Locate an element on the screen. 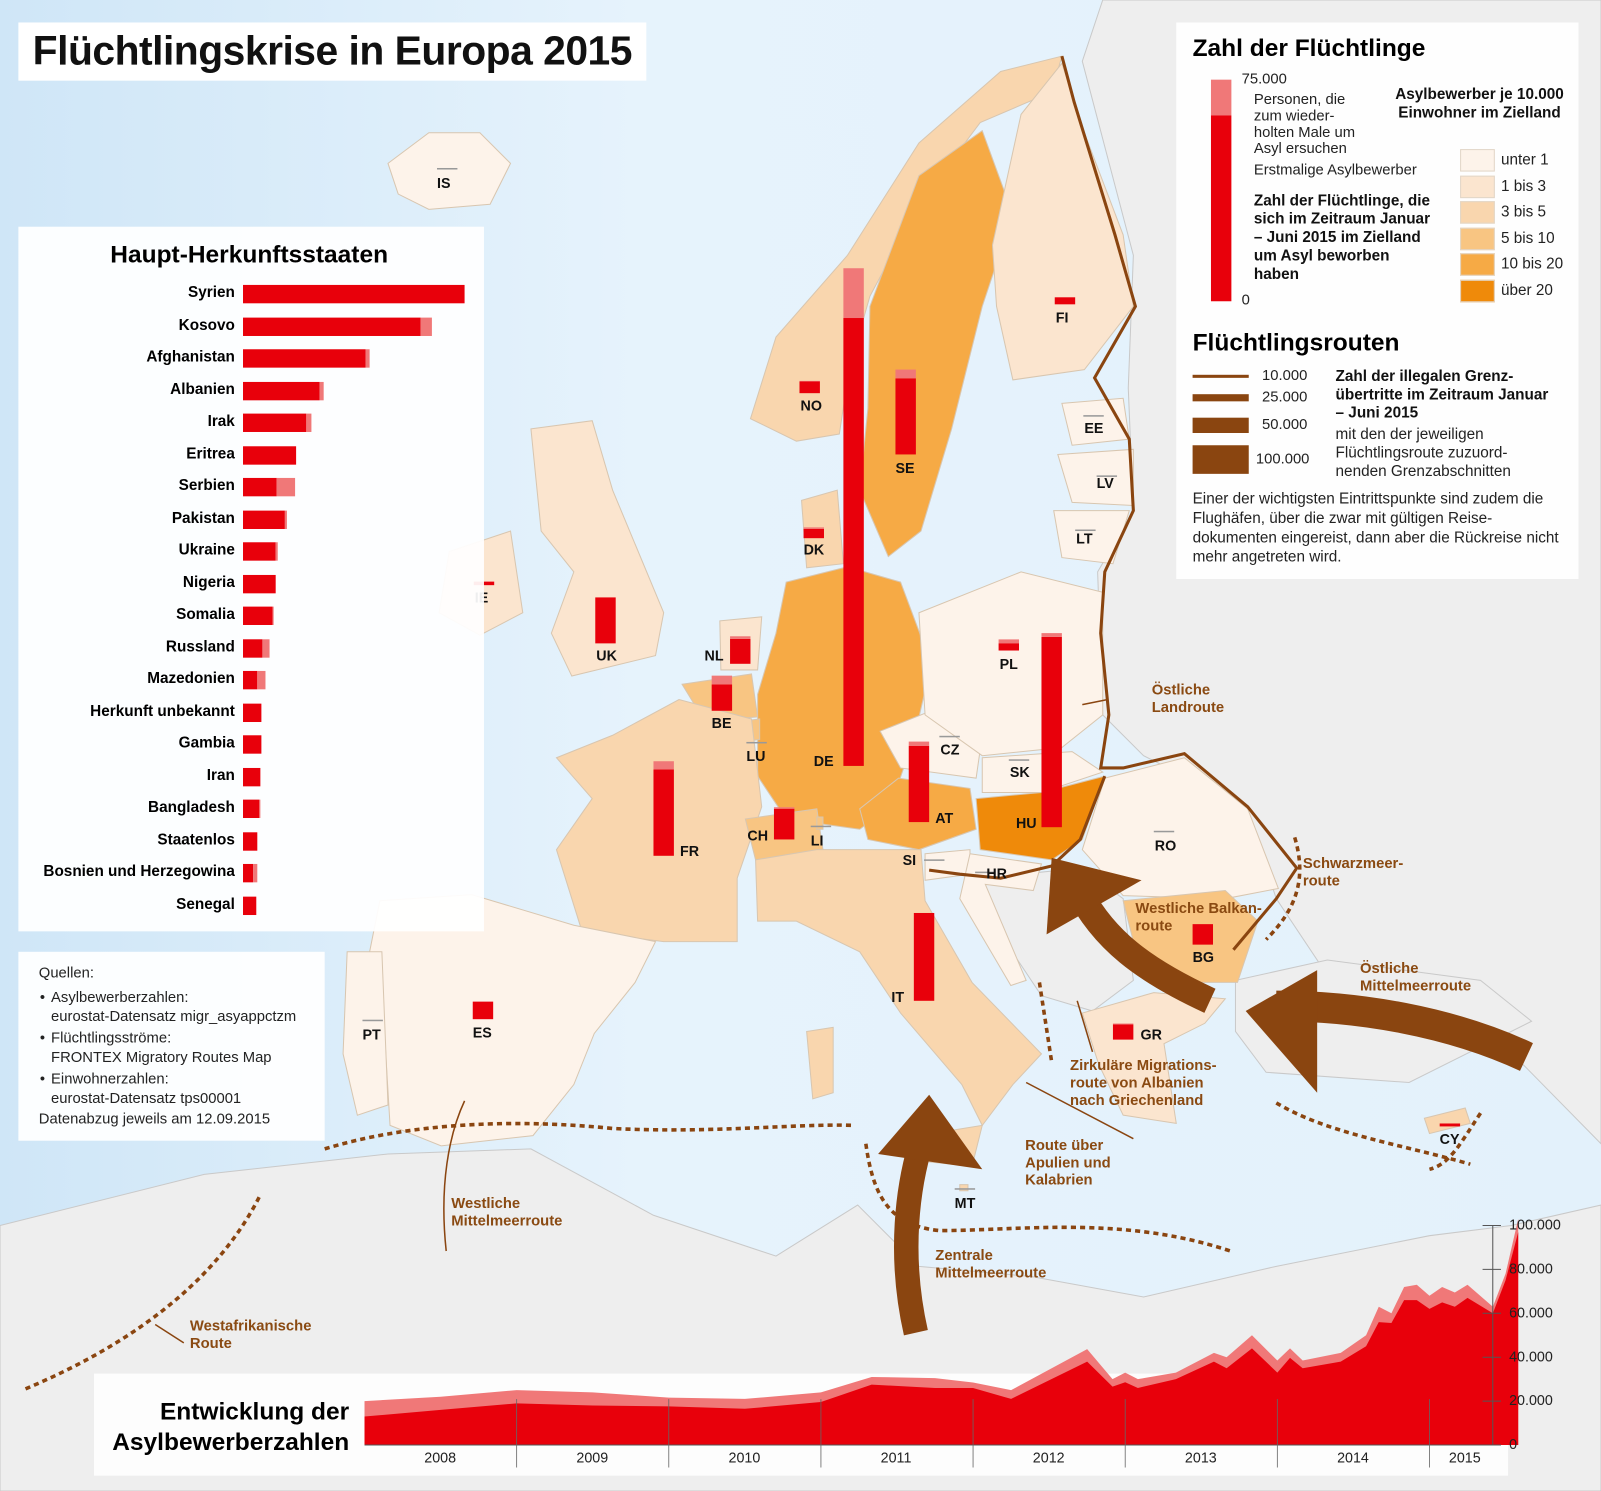 This screenshot has width=1601, height=1491. country-cy is located at coordinates (1447, 1121).